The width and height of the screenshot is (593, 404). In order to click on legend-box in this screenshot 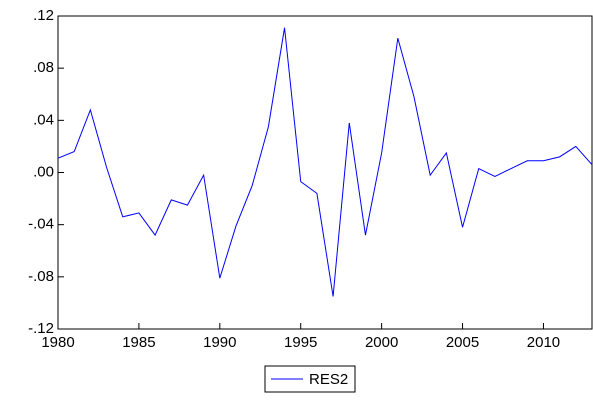, I will do `click(310, 379)`.